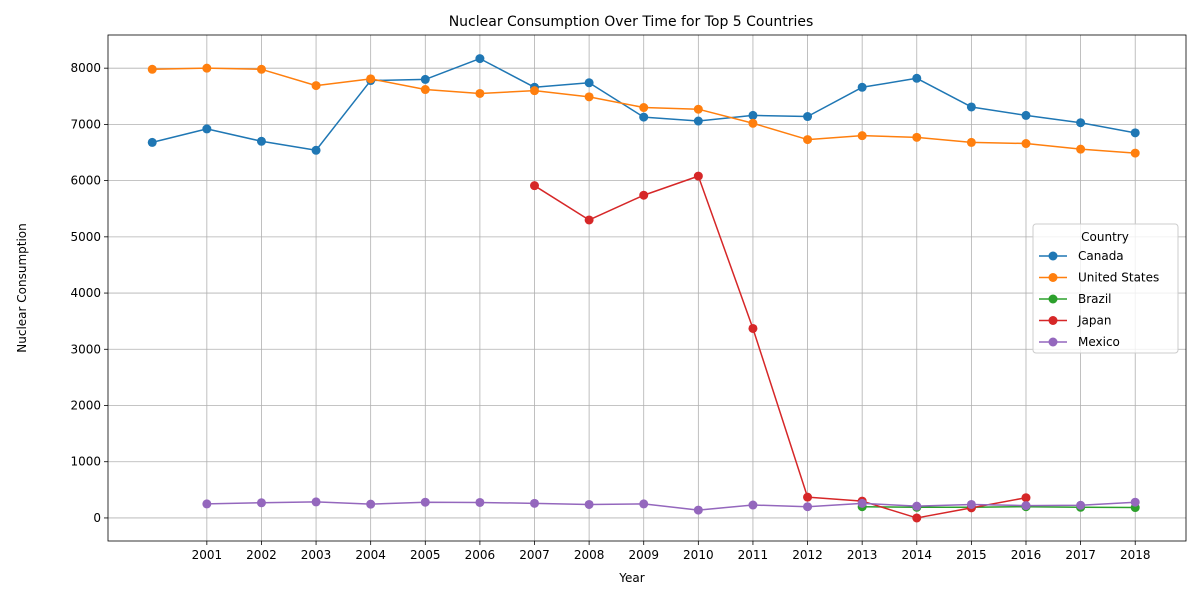 The image size is (1200, 600). I want to click on x-tick-label: 2003, so click(316, 555).